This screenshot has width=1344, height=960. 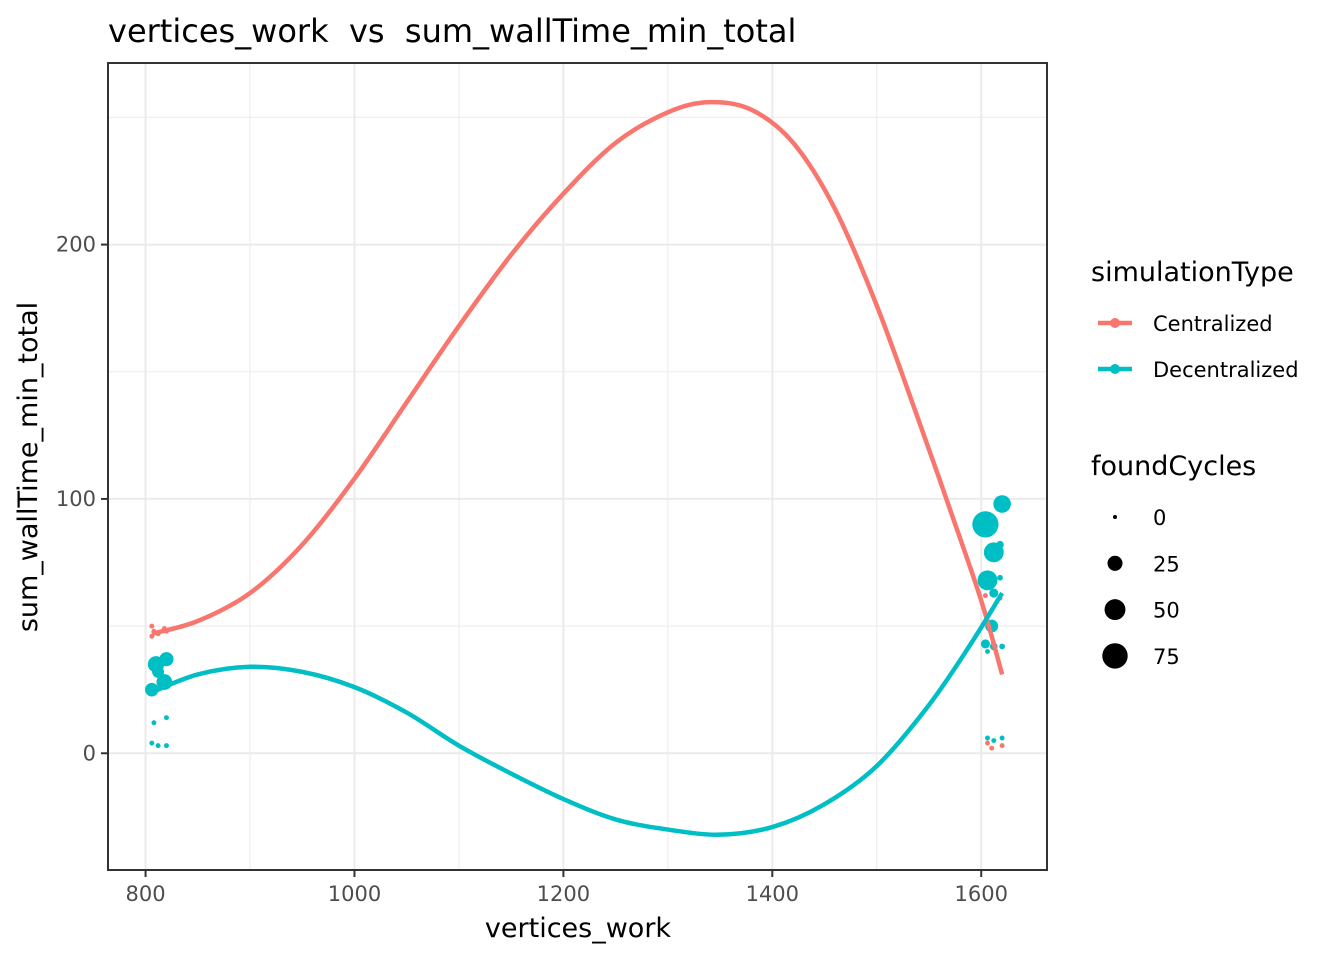 I want to click on size-legend: foundCycles 0 25 50 75, so click(x=1173, y=560).